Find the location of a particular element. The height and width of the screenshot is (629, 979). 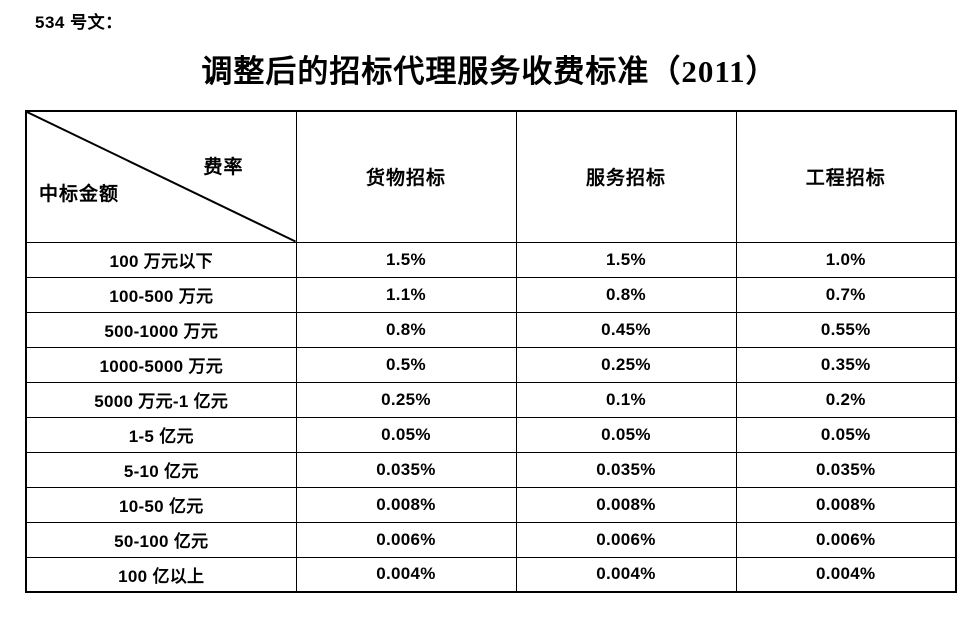

row-label: 5-10 亿元 is located at coordinates (161, 469).